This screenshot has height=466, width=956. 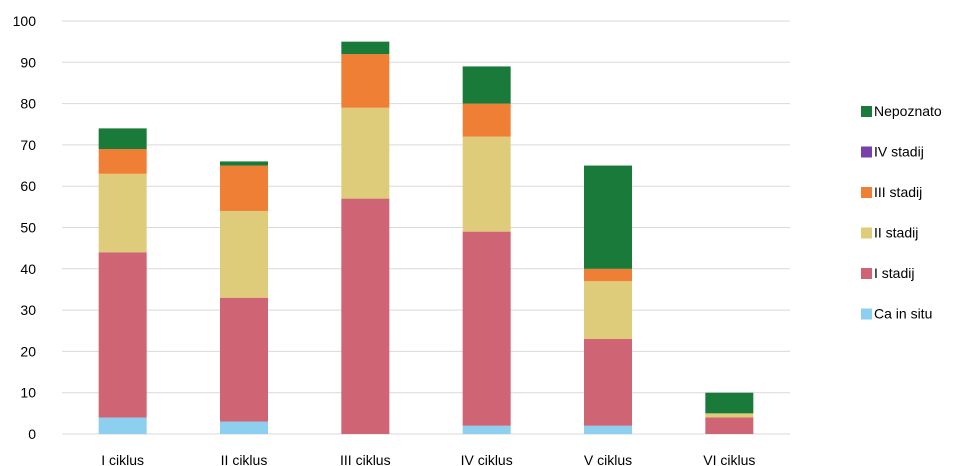 I want to click on y-tick-label: 10, so click(x=28, y=393).